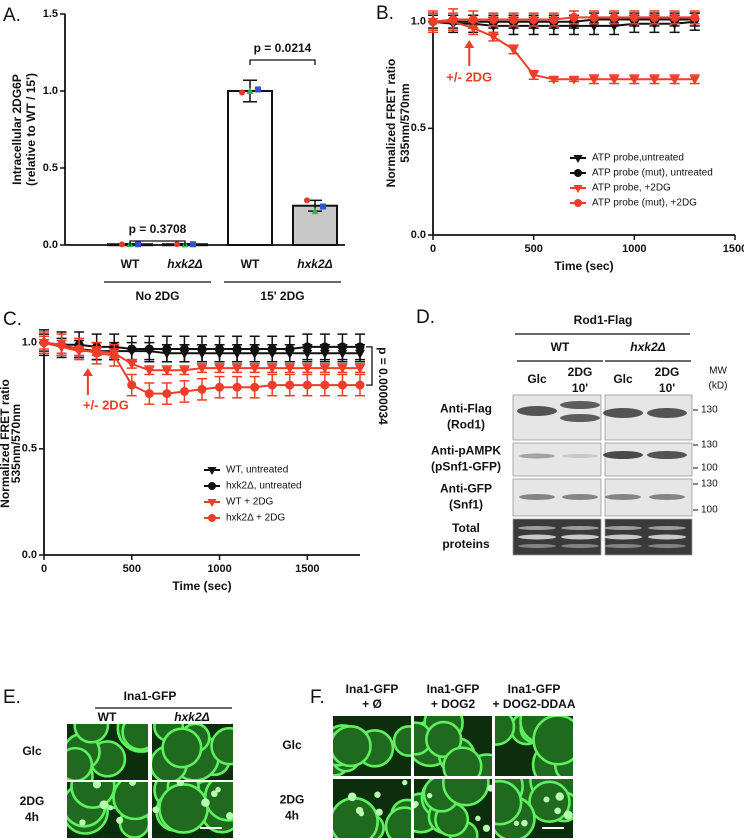  Describe the element at coordinates (652, 173) in the screenshot. I see `legend-label: ATP probe (mut), untreated` at that location.